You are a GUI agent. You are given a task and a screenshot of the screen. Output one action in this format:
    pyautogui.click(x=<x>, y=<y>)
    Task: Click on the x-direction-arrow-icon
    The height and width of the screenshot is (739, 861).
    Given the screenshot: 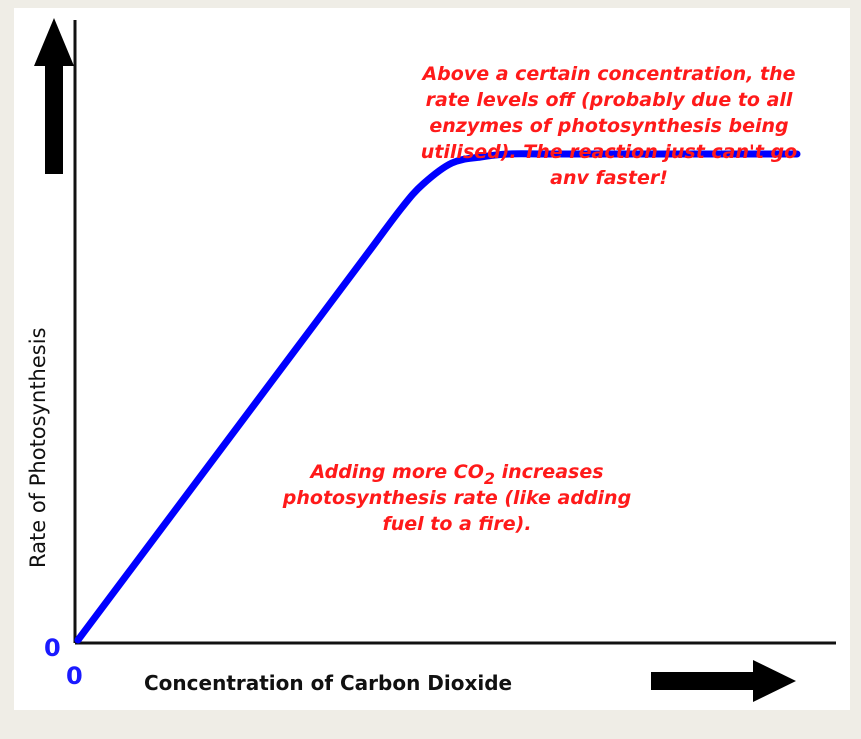 What is the action you would take?
    pyautogui.click(x=723, y=681)
    